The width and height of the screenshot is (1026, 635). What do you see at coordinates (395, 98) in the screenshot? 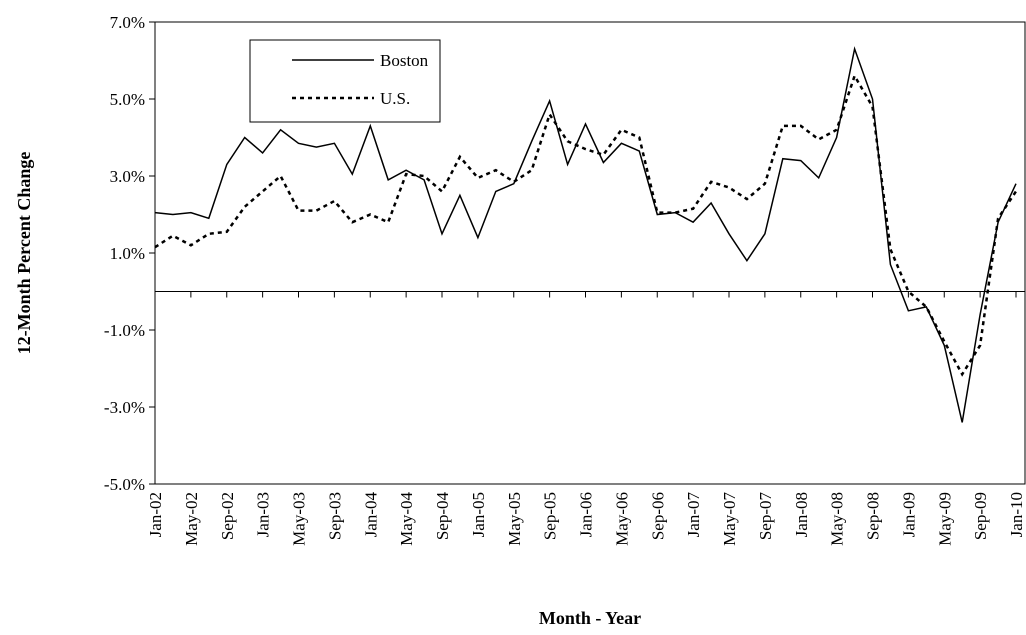
I see `legend-label: U.S.` at bounding box center [395, 98].